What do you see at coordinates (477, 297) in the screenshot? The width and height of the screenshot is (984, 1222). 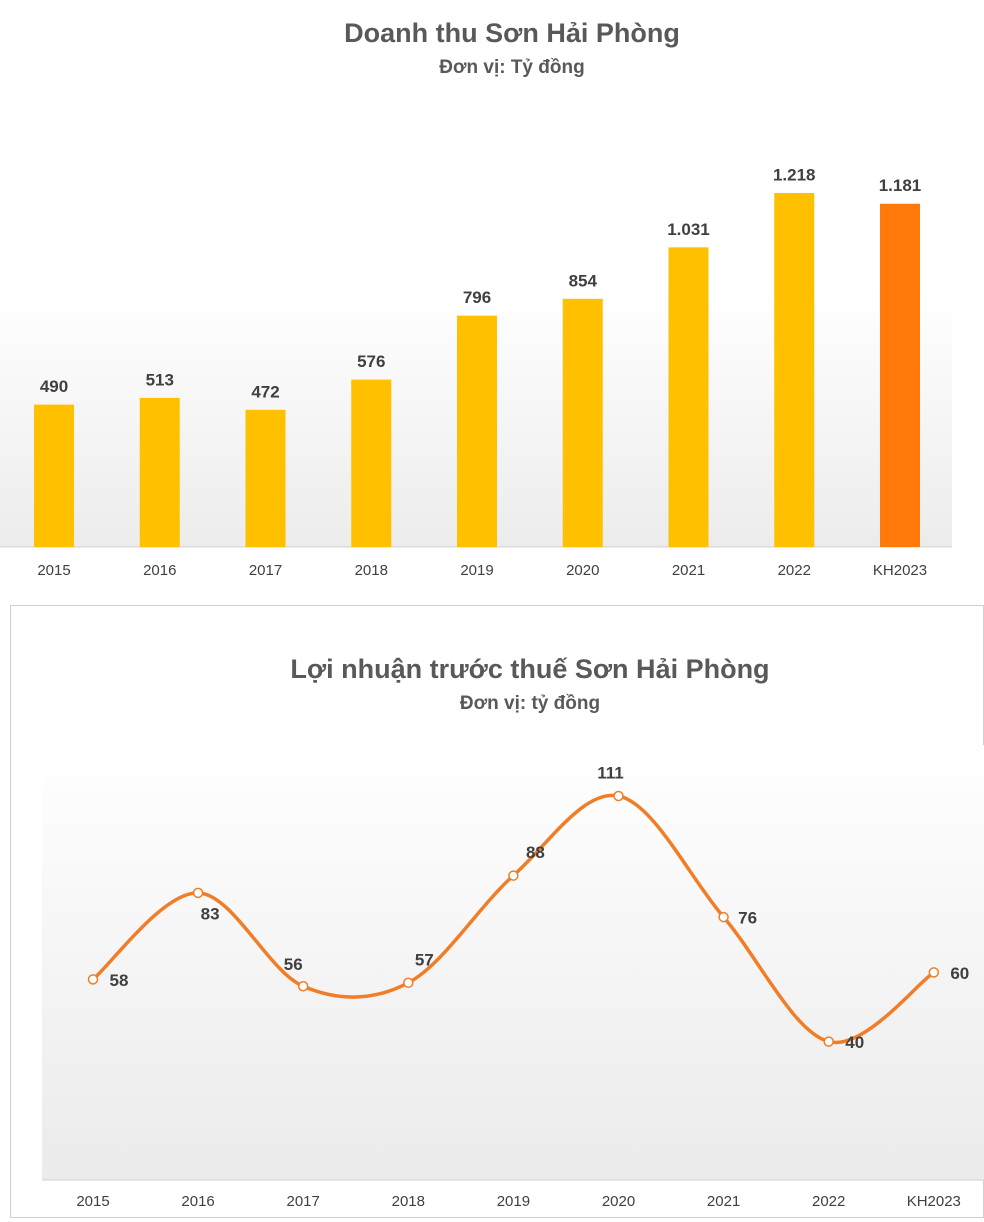 I see `data-label: 796` at bounding box center [477, 297].